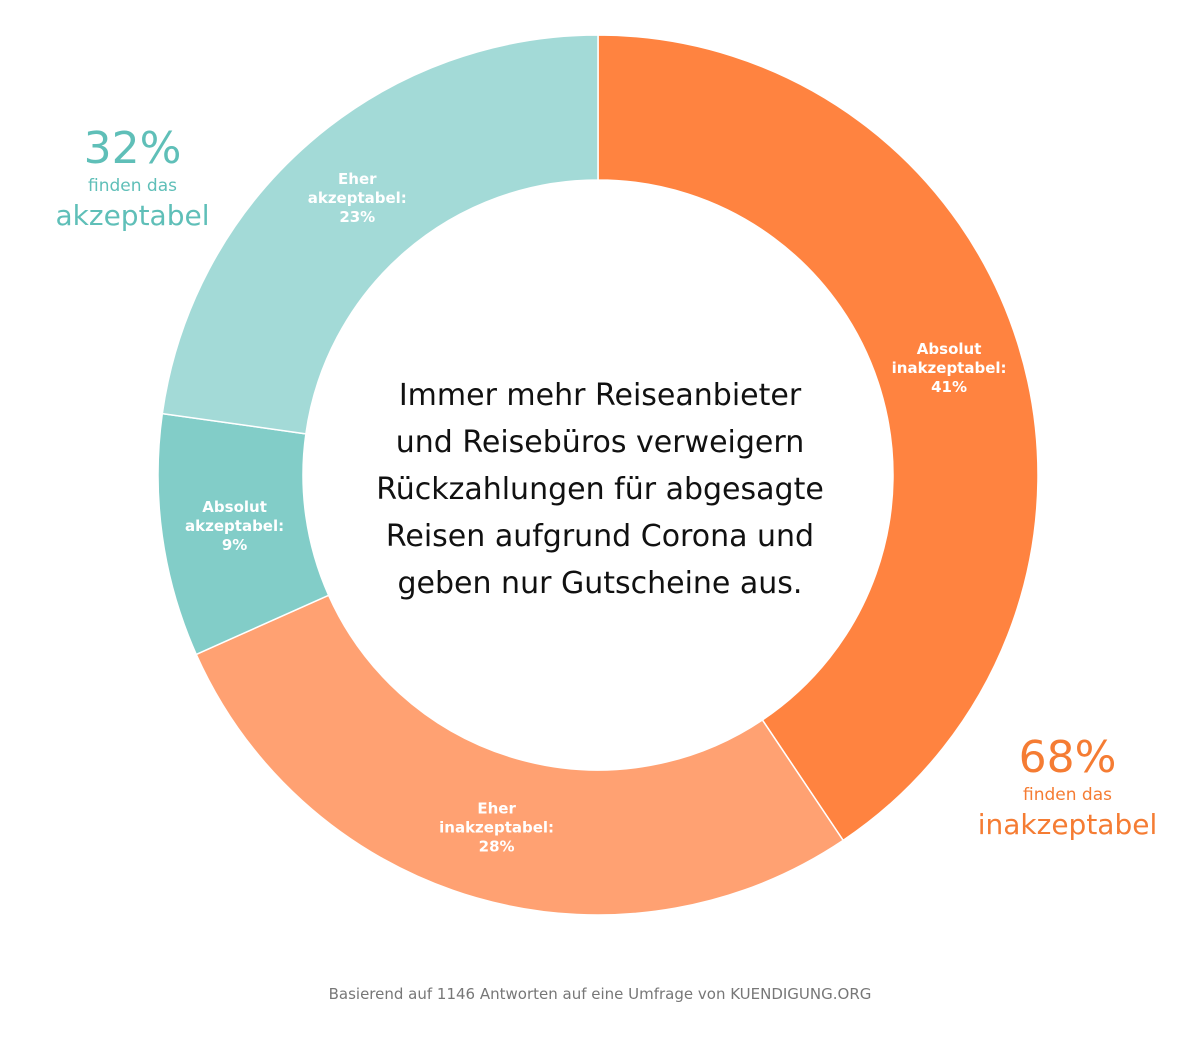 The image size is (1200, 1050). What do you see at coordinates (600, 583) in the screenshot?
I see `chart-title-line: geben nur Gutscheine aus.` at bounding box center [600, 583].